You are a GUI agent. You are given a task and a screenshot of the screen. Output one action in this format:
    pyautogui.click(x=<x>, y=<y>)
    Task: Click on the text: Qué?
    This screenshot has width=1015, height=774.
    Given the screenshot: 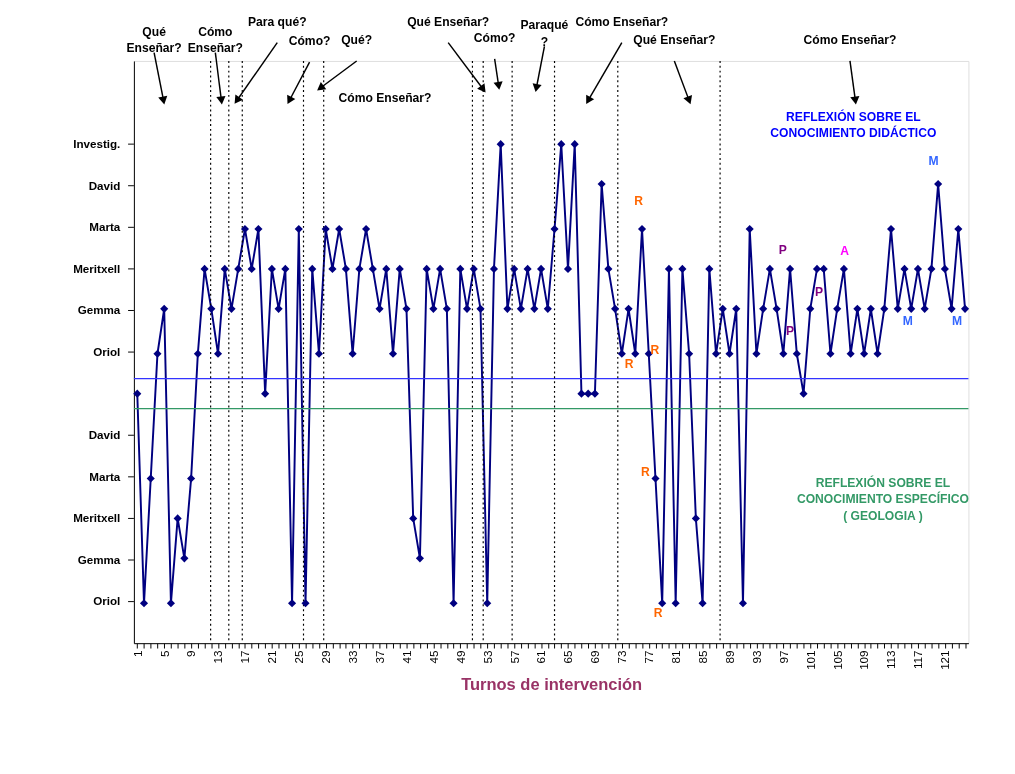 What is the action you would take?
    pyautogui.click(x=357, y=40)
    